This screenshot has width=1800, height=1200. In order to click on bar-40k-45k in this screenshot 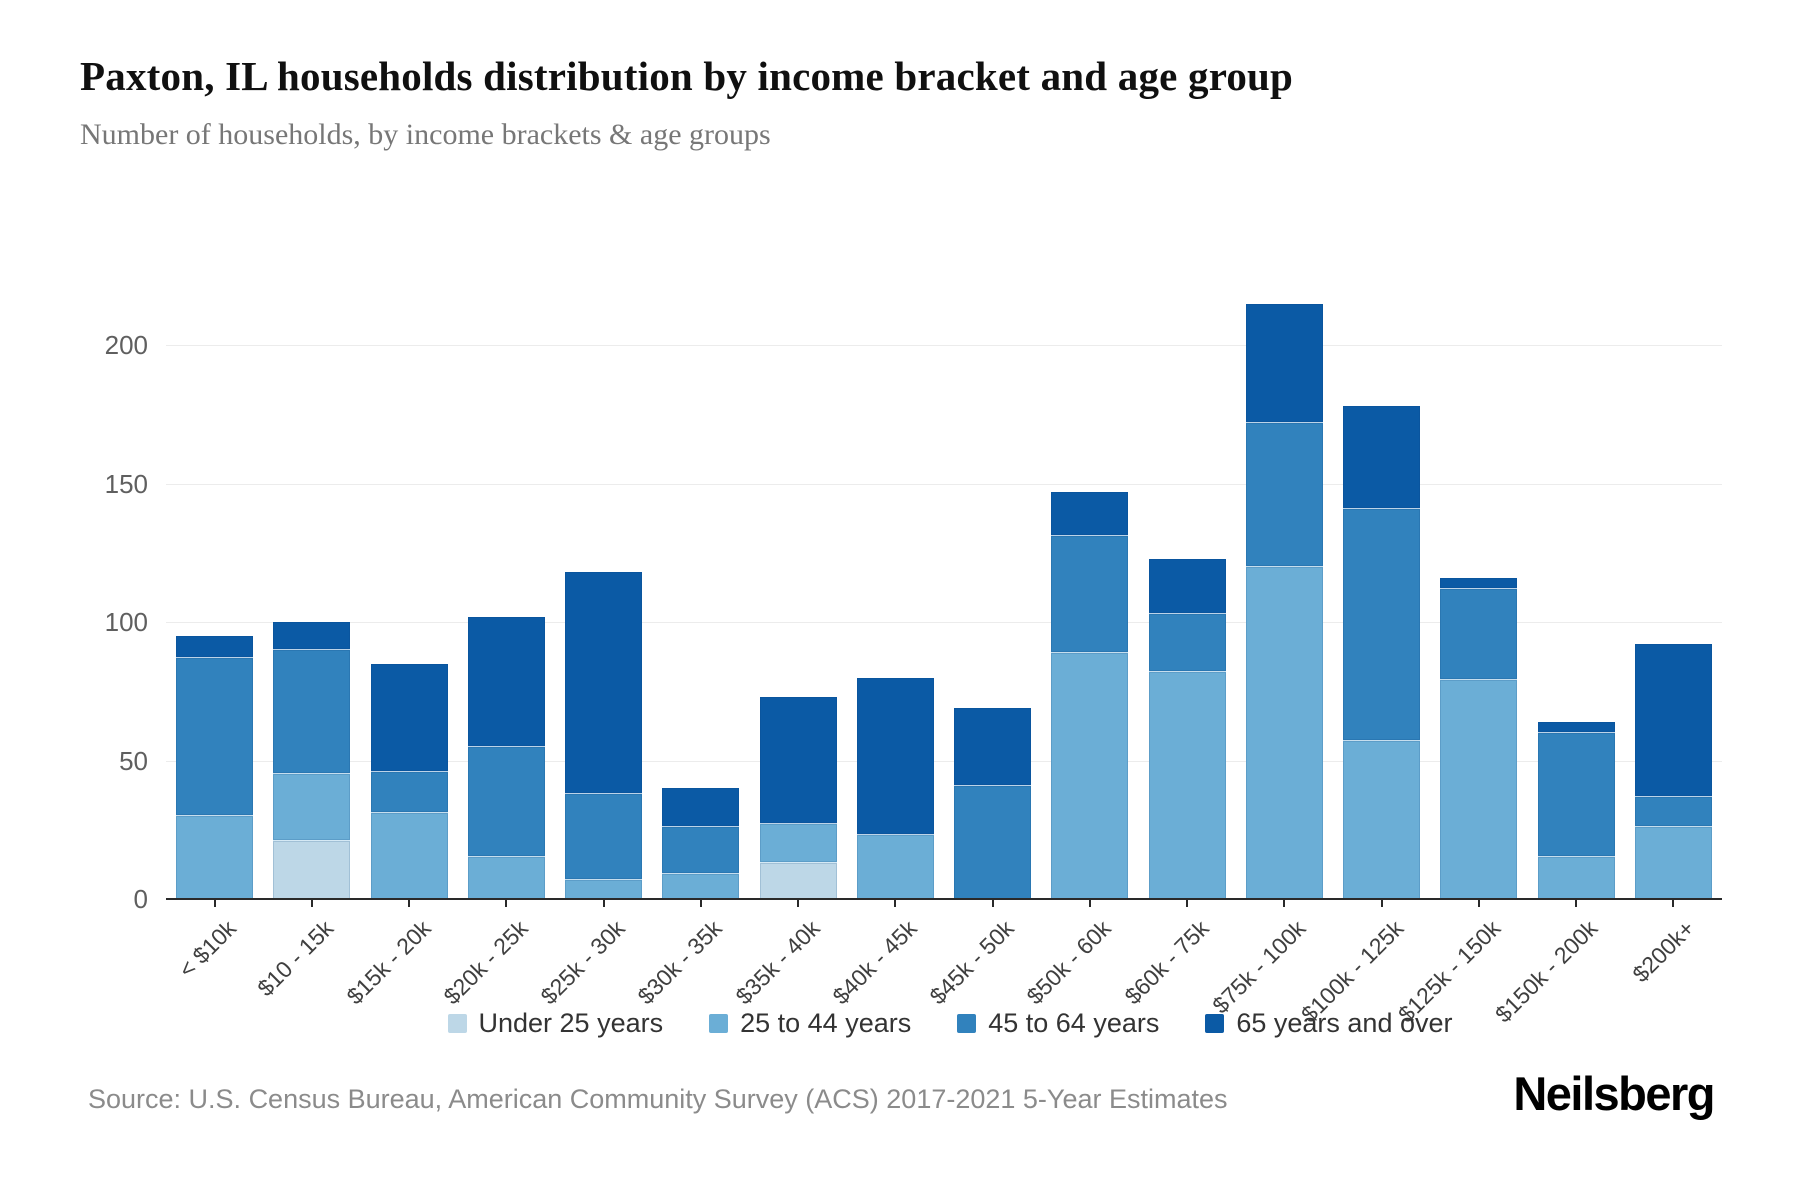, I will do `click(895, 449)`.